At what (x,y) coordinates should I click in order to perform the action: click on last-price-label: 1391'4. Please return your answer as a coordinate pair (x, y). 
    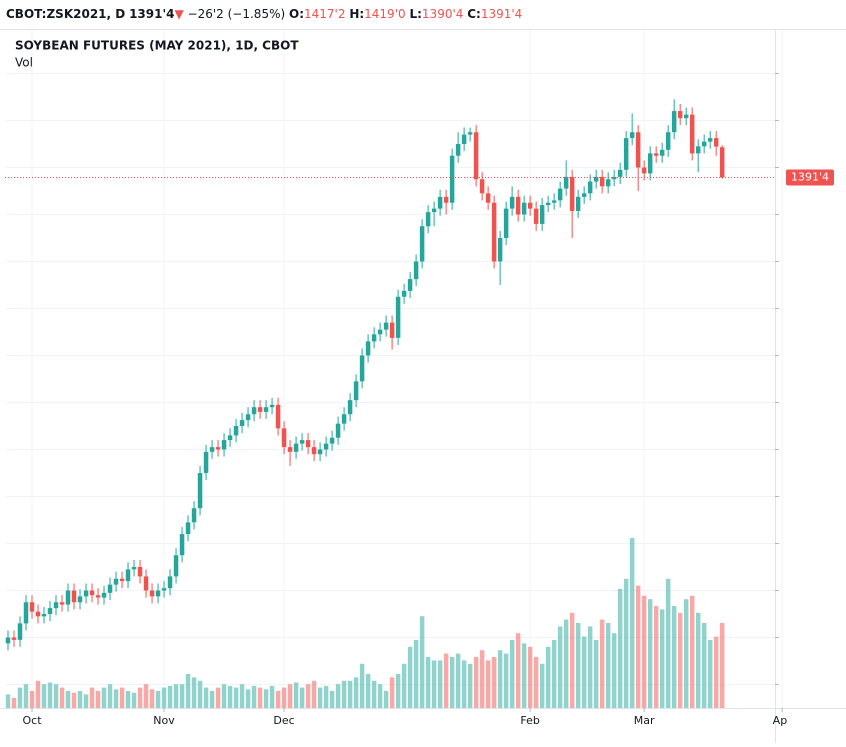
    Looking at the image, I should click on (810, 176).